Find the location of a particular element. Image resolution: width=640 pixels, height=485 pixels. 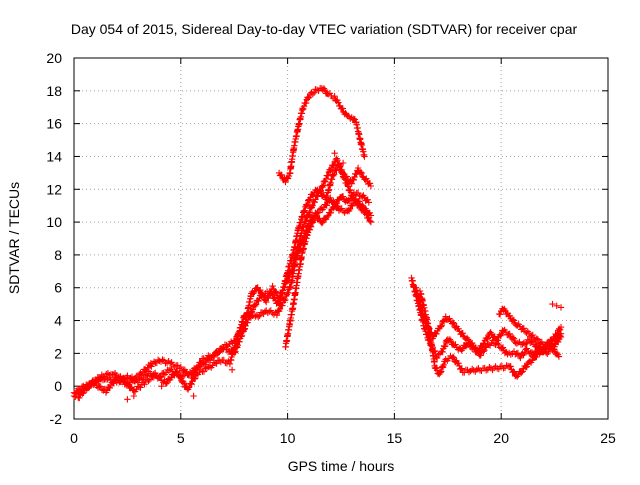

y-tick-label: 6 is located at coordinates (58, 288).